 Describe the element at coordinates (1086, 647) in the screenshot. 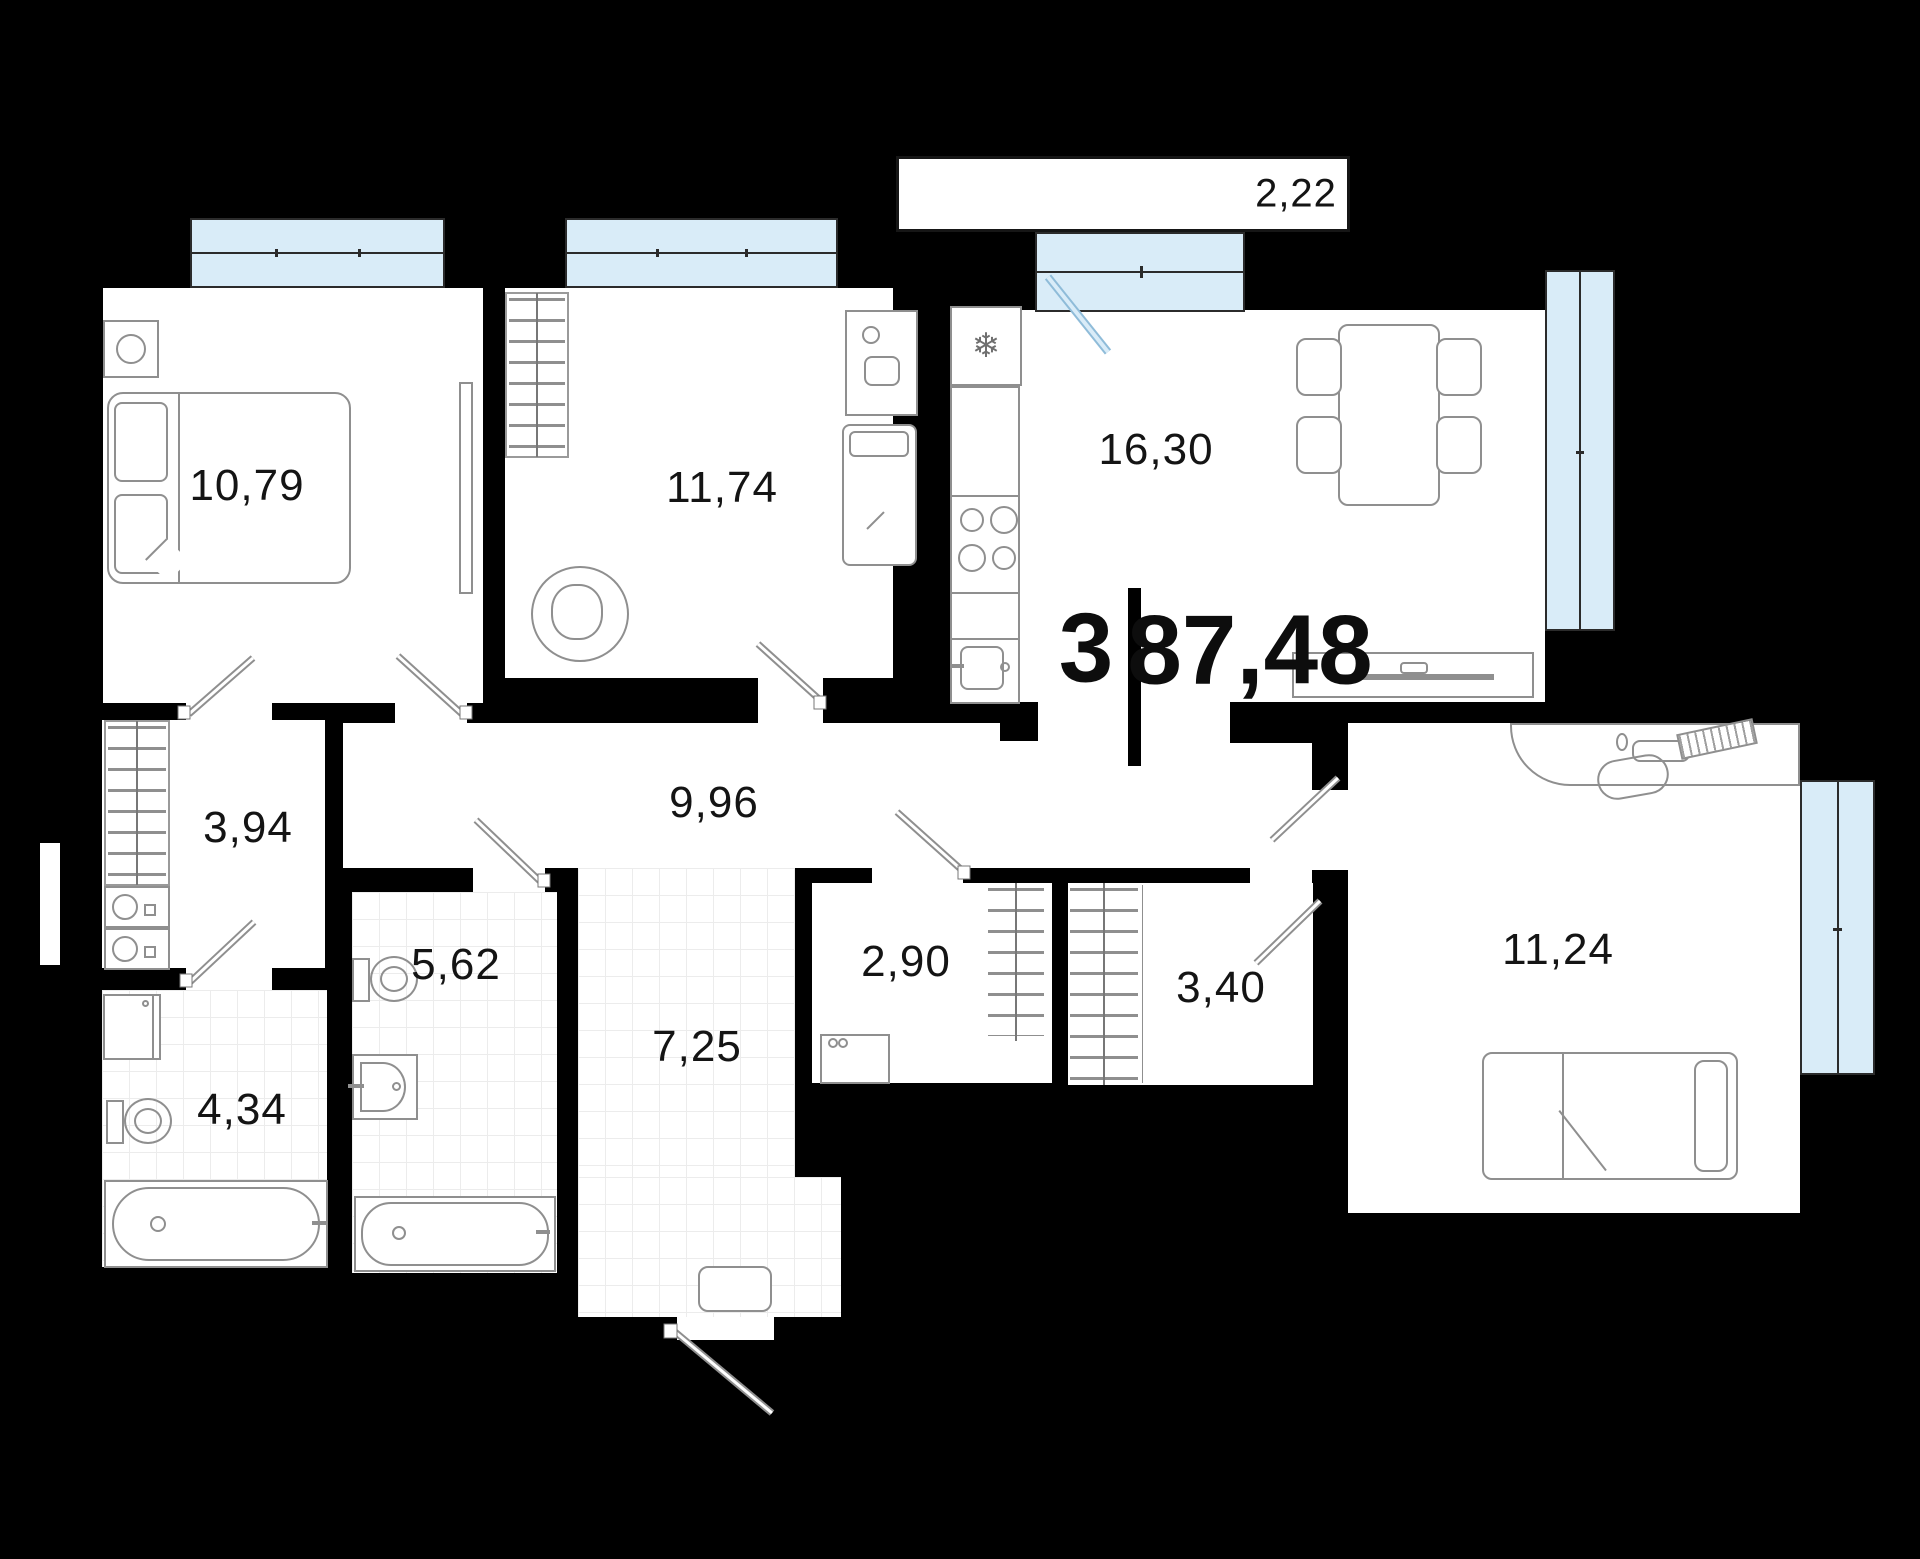

I see `rooms-count: 3` at that location.